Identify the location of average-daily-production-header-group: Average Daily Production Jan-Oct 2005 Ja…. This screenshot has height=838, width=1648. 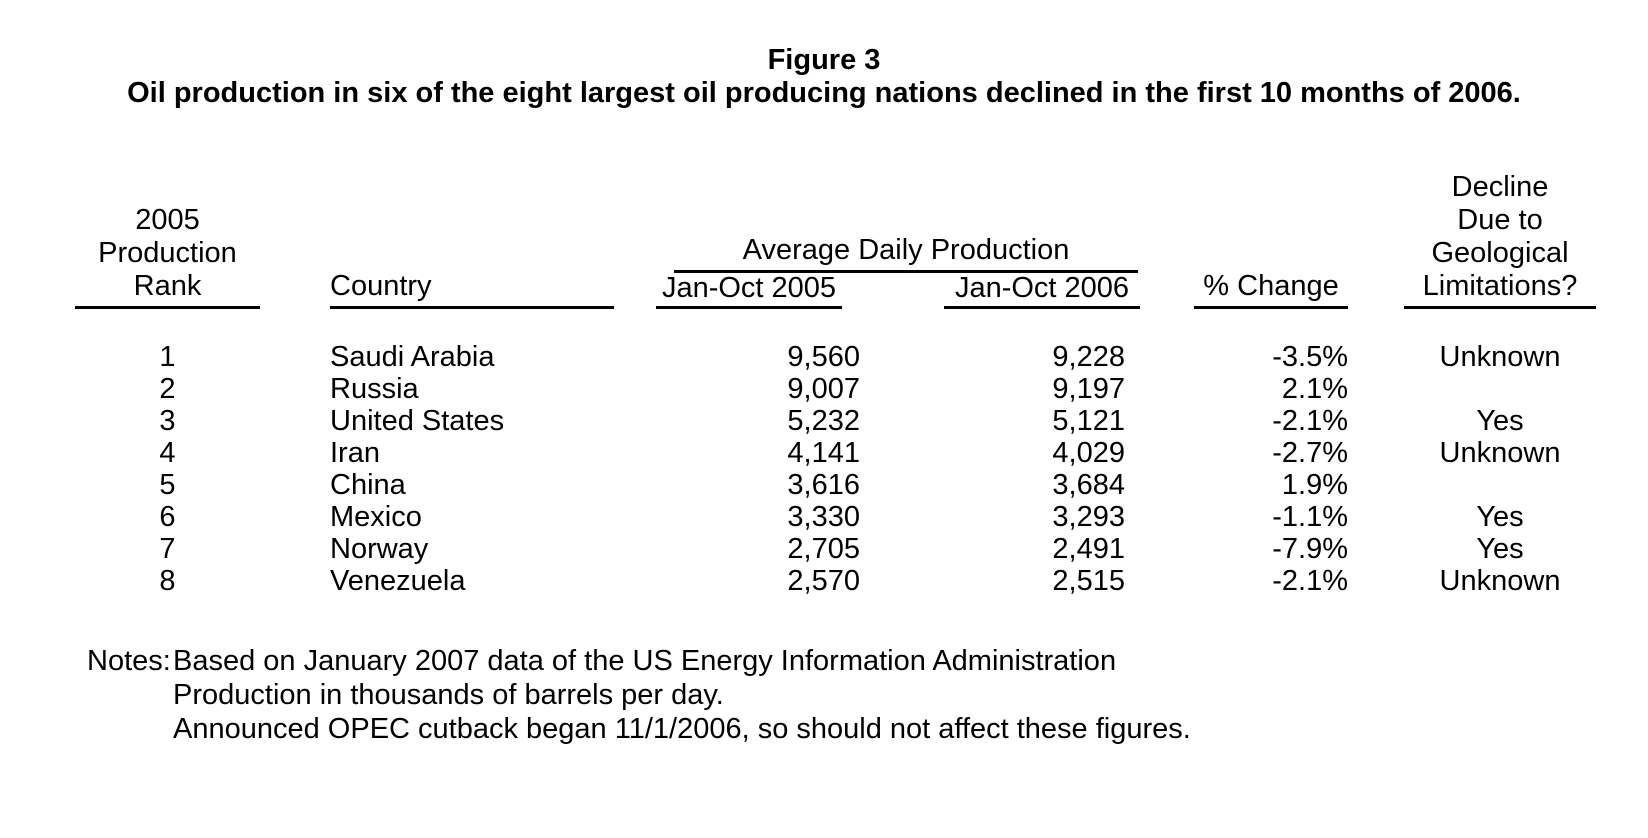
(877, 240).